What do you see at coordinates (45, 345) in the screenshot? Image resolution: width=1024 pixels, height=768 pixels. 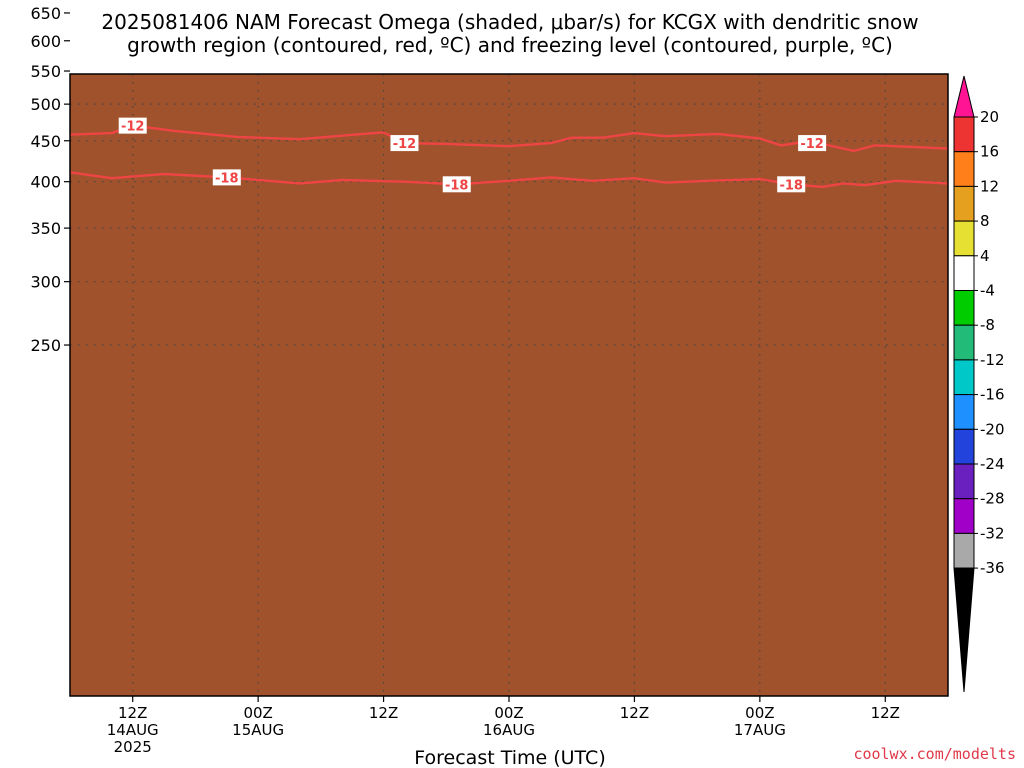 I see `y-tick-label: 250` at bounding box center [45, 345].